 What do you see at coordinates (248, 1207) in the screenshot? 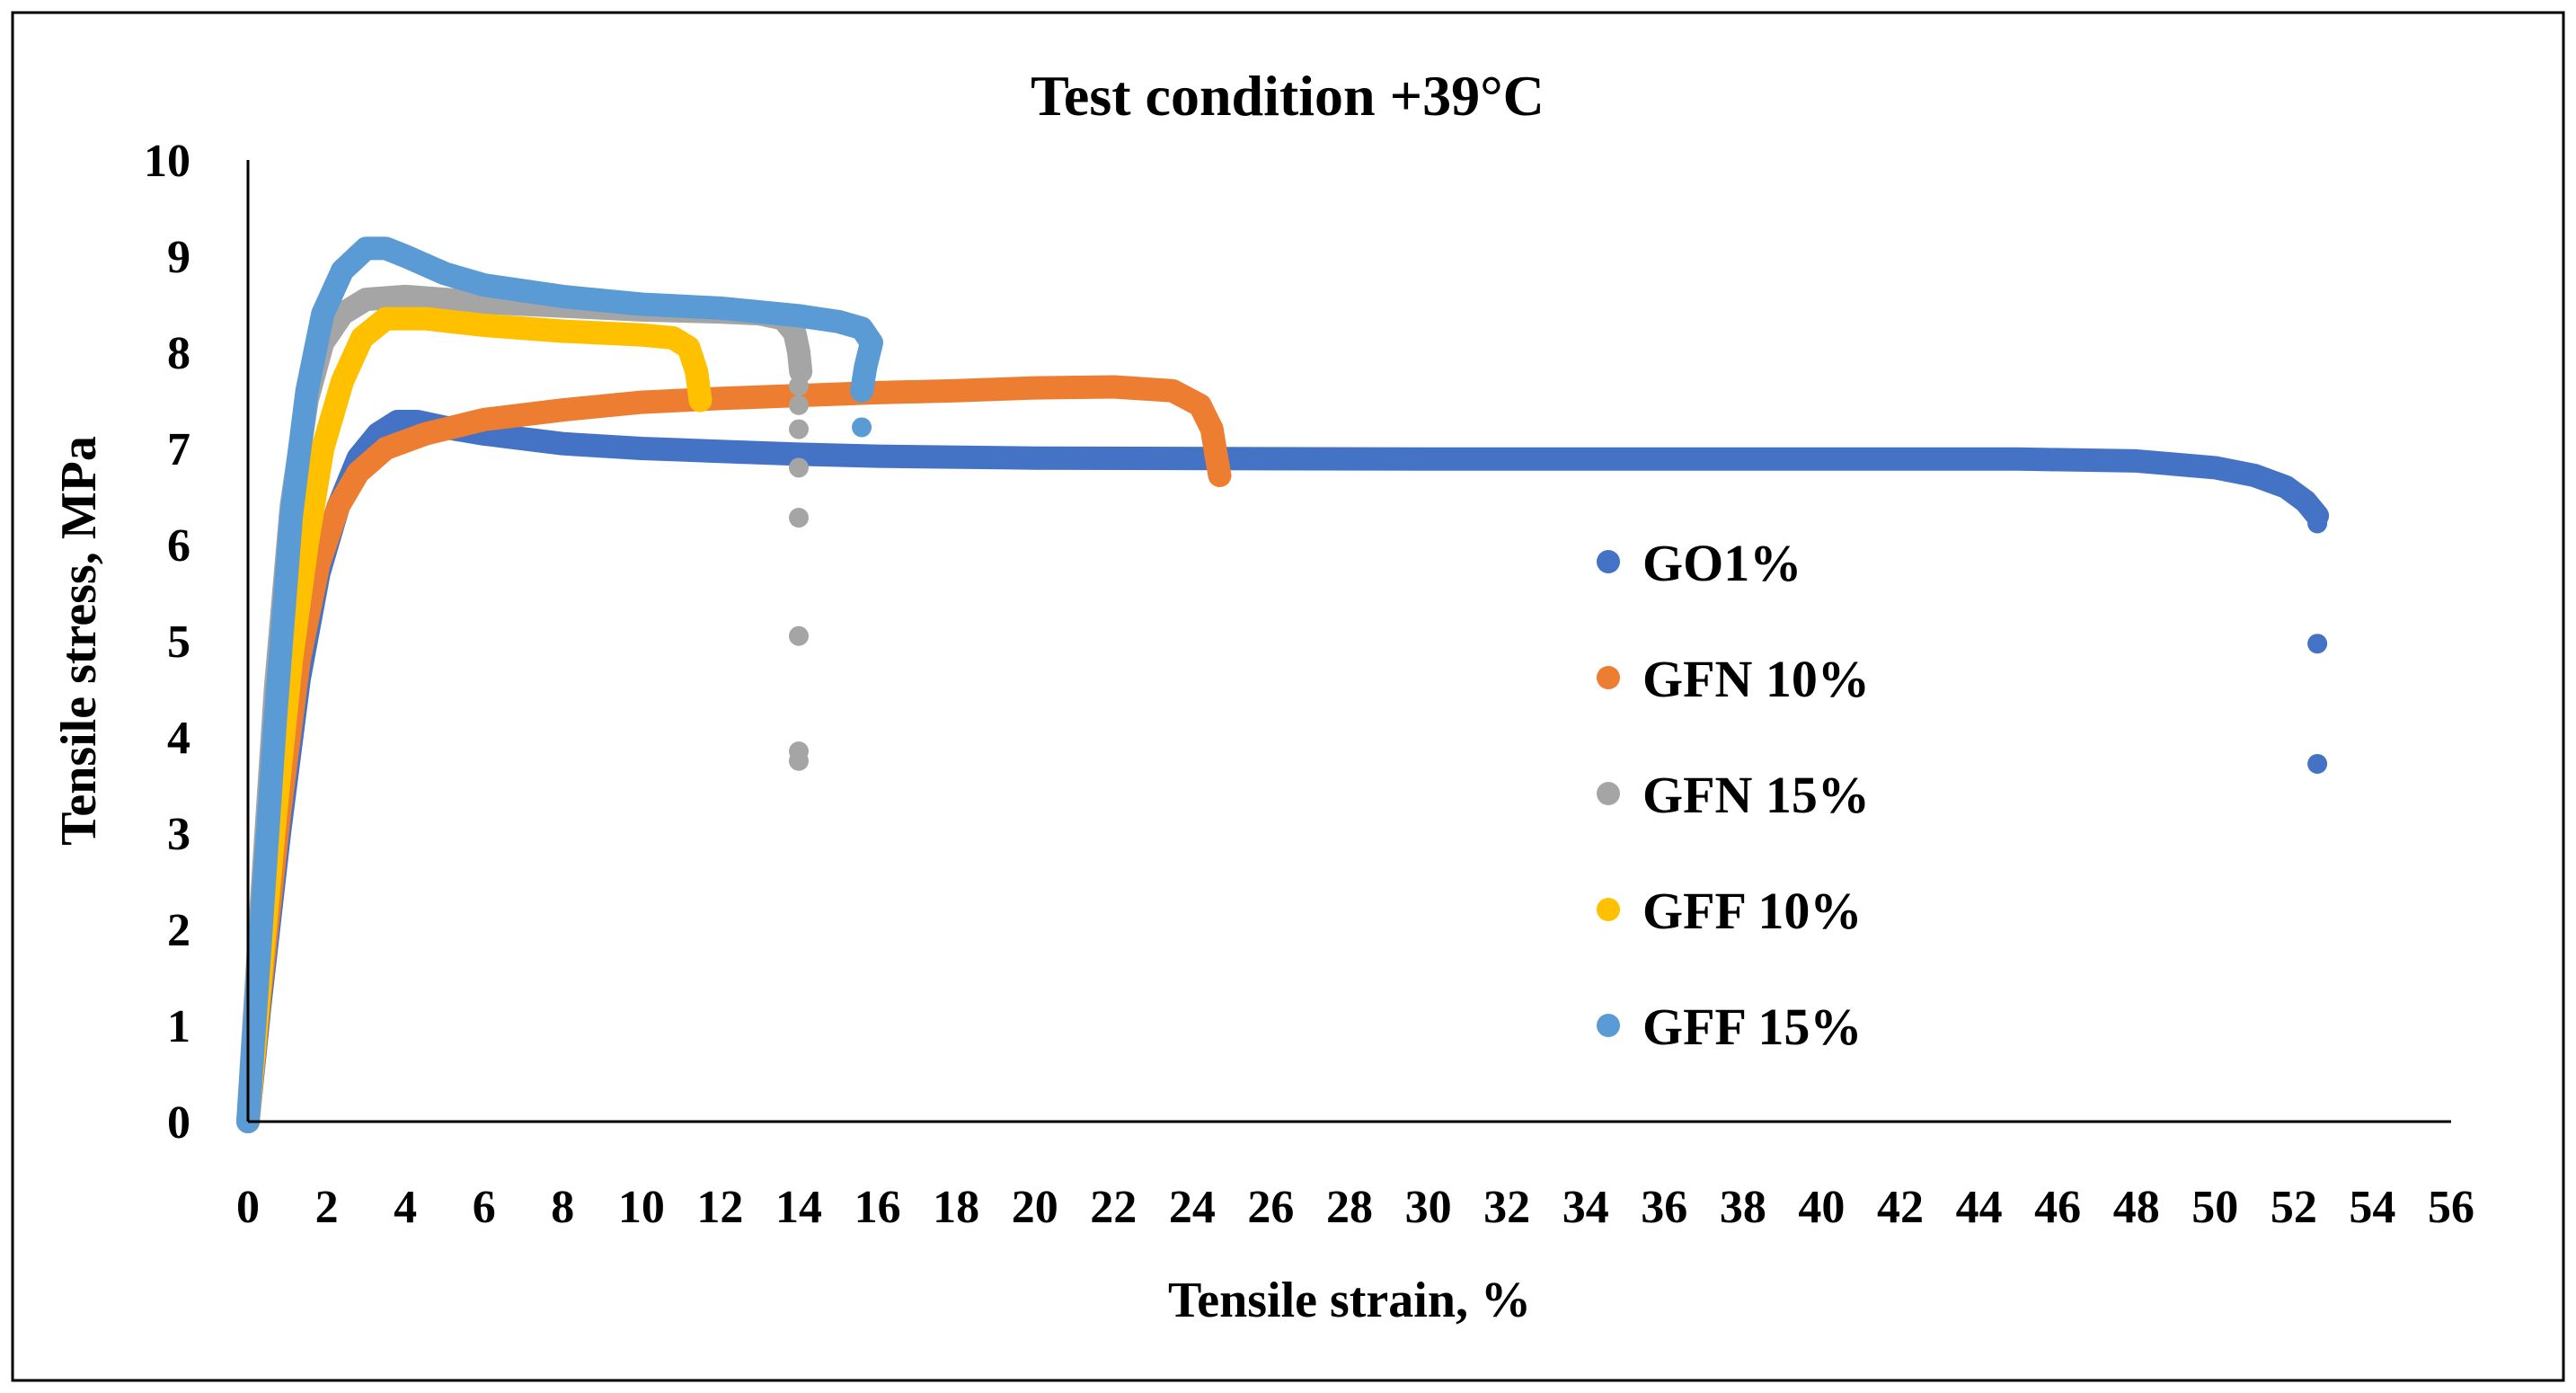
I see `x-tick-label: 0` at bounding box center [248, 1207].